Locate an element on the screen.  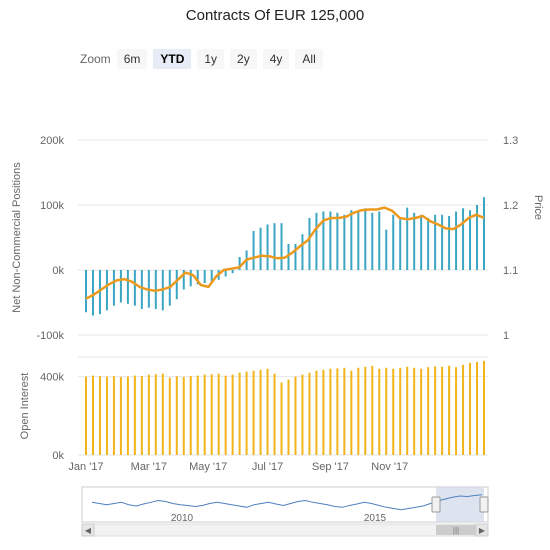
navigator: 2010 2015 ◀ ▶ ||| is located at coordinates (285, 511).